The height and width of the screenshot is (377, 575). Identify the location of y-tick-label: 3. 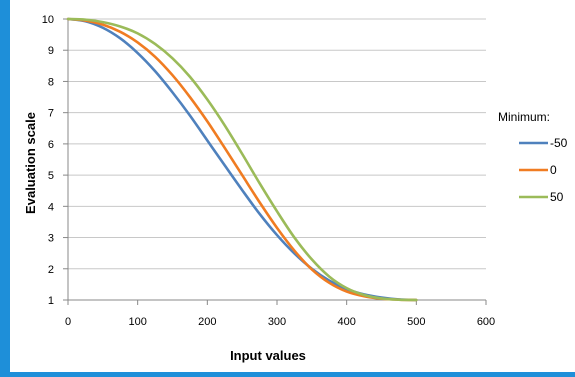
(51, 239).